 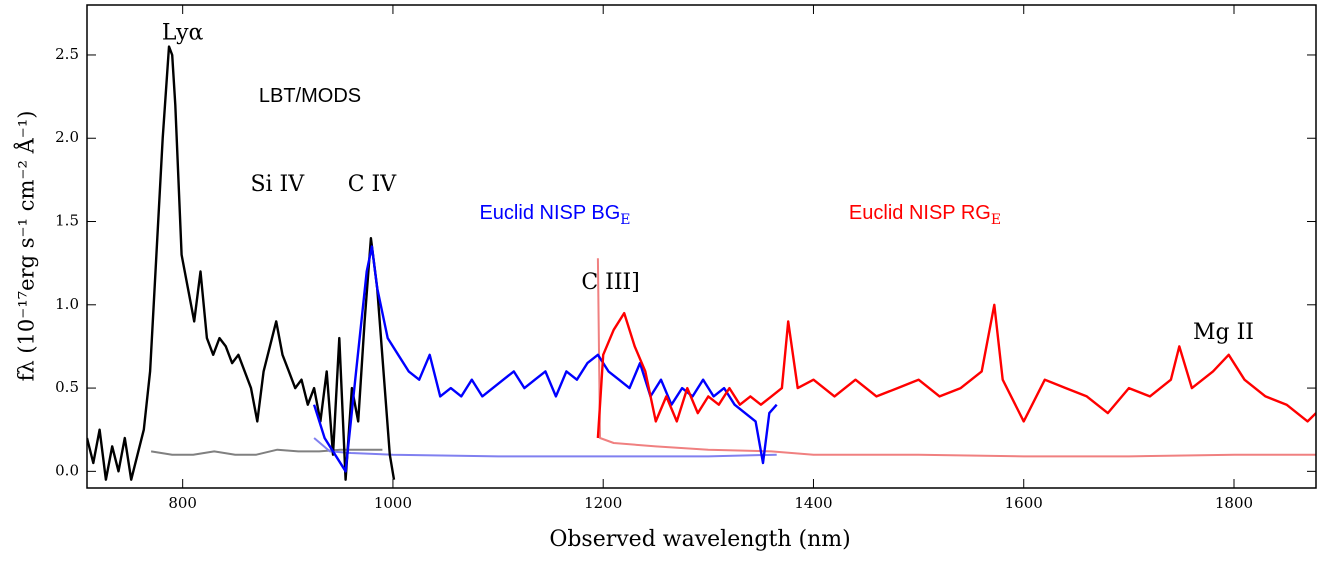 I want to click on series-label: Euclid NISP RGE, so click(x=925, y=215).